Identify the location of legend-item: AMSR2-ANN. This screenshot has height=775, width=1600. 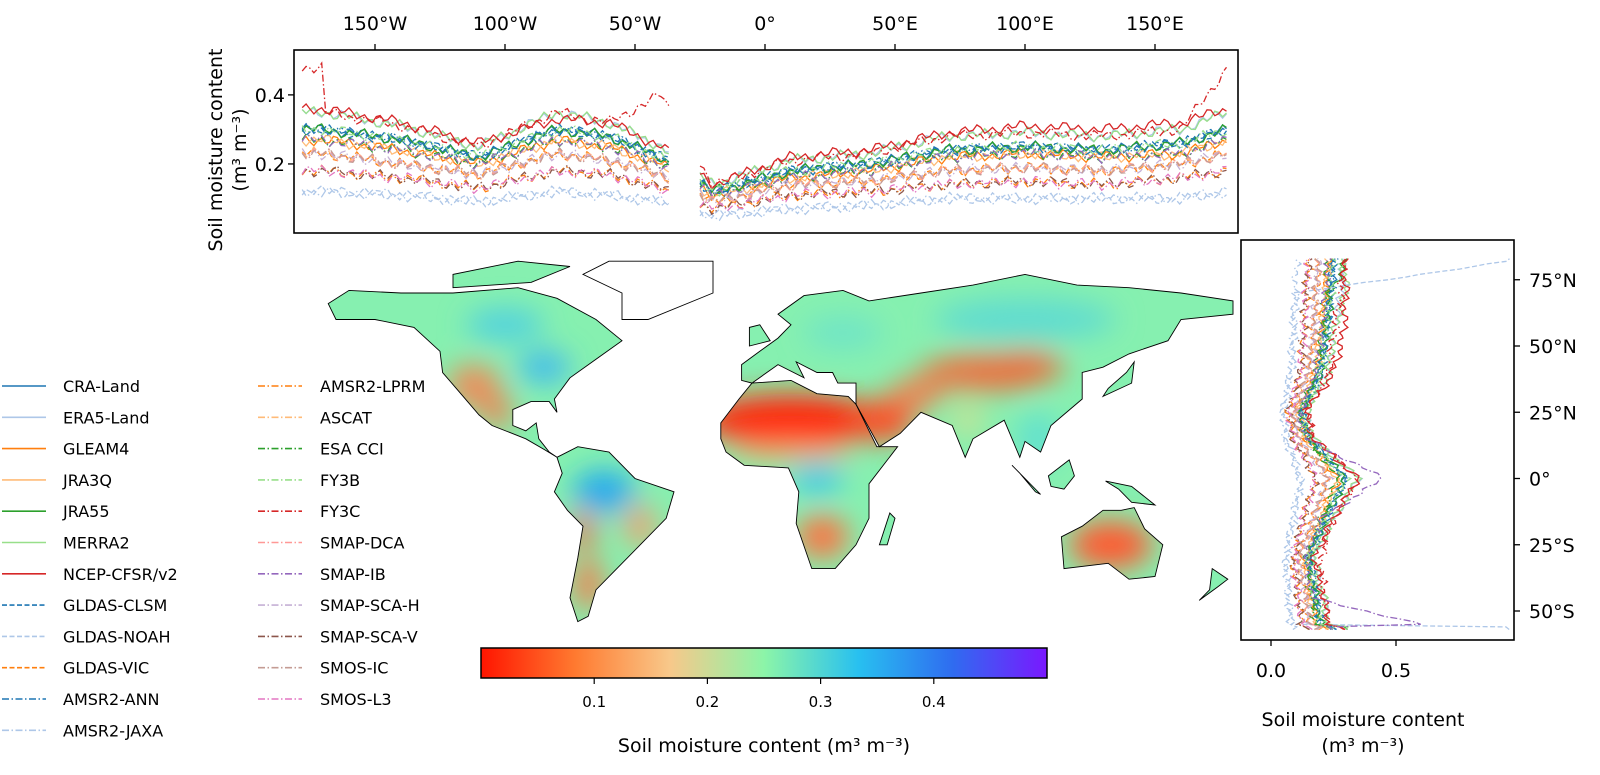
(81, 699).